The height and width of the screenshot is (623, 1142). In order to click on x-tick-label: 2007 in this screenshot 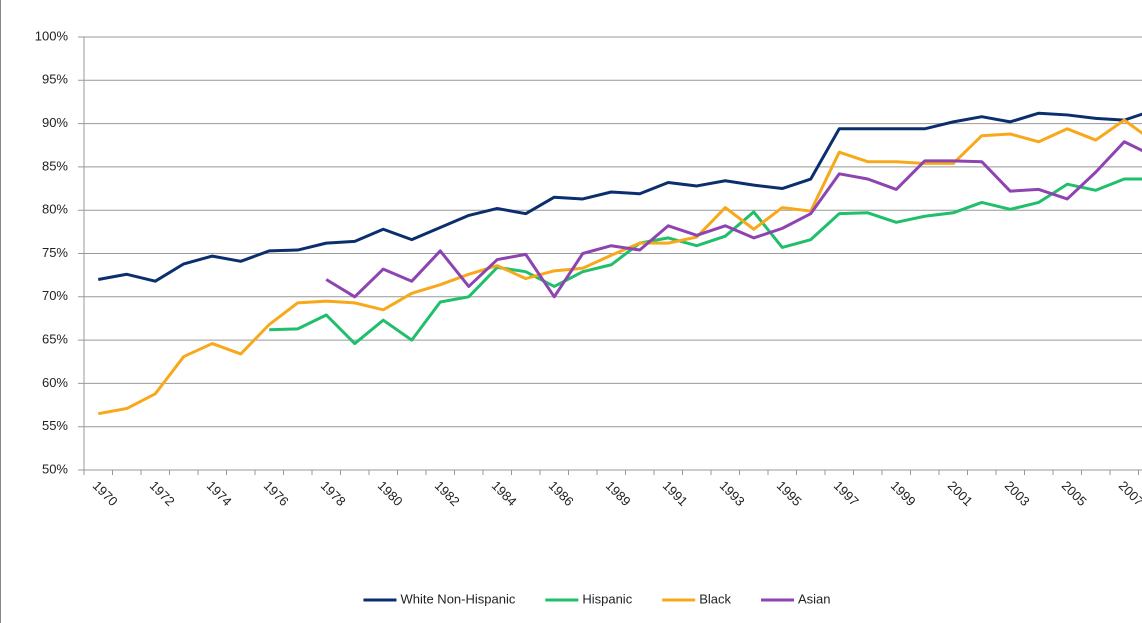, I will do `click(1129, 493)`.